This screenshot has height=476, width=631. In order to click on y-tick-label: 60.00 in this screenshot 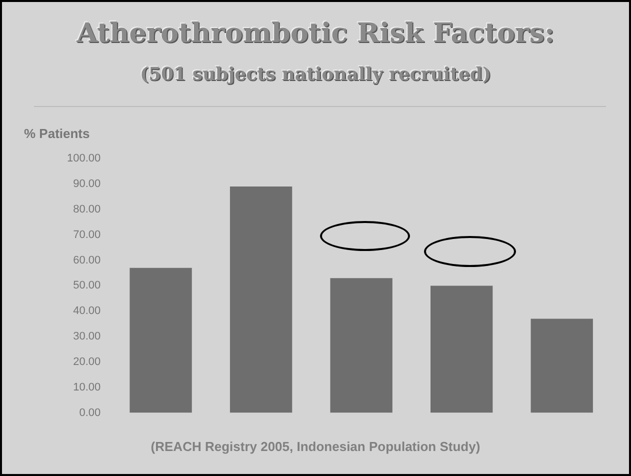, I will do `click(87, 260)`.